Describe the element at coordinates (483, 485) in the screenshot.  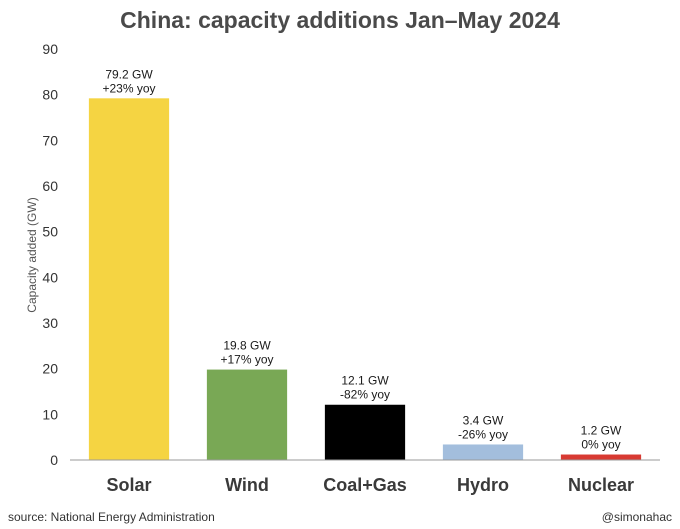
I see `x-tick-label: Hydro` at that location.